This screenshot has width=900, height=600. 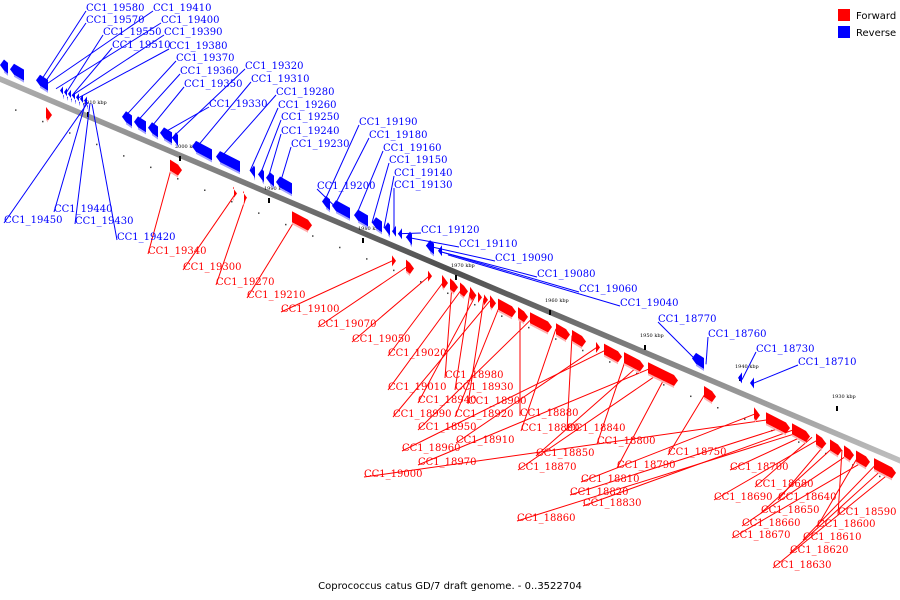 I want to click on gene-label-cc1-19140: CC1_19140, so click(x=423, y=173).